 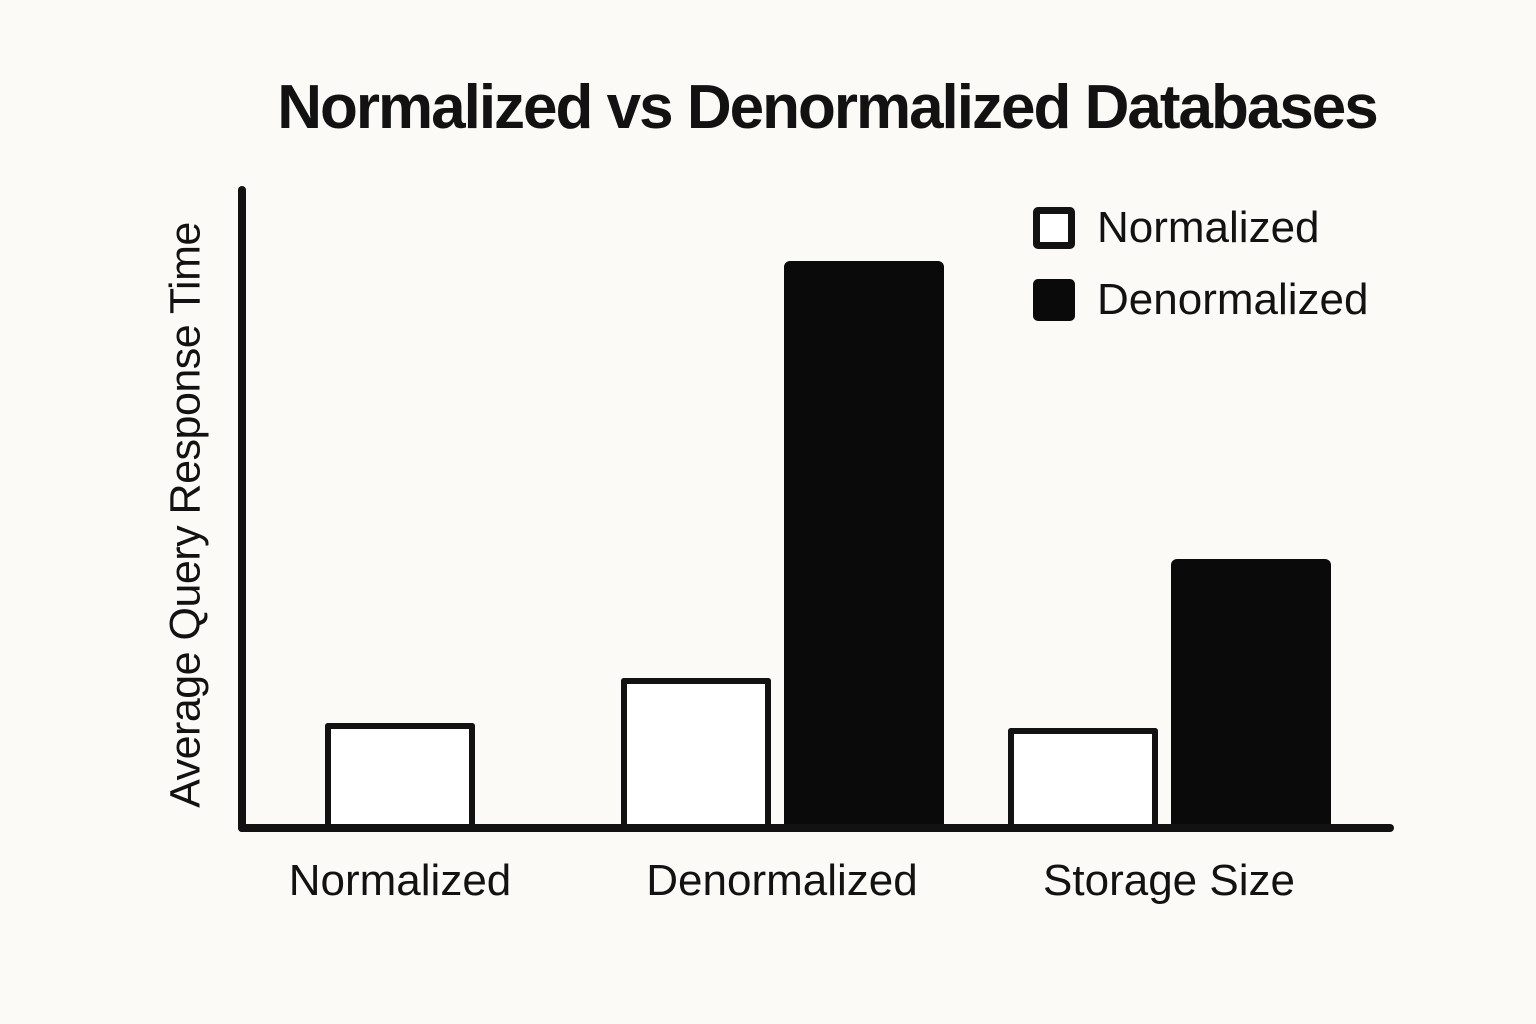 I want to click on bar-denormalized-storage-size, so click(x=1251, y=691).